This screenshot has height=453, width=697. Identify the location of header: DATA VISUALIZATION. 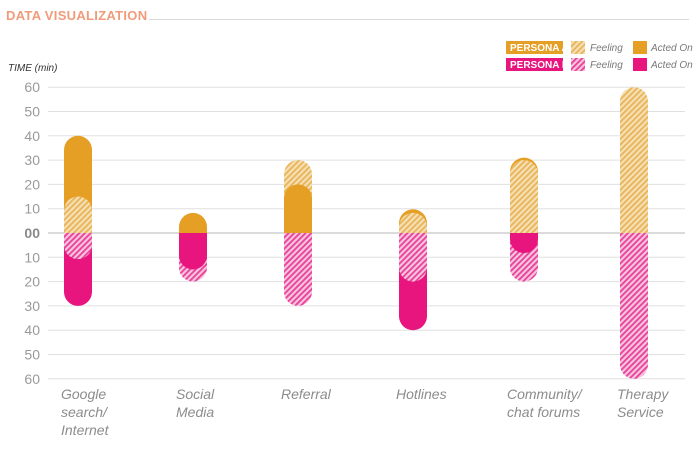
(348, 17).